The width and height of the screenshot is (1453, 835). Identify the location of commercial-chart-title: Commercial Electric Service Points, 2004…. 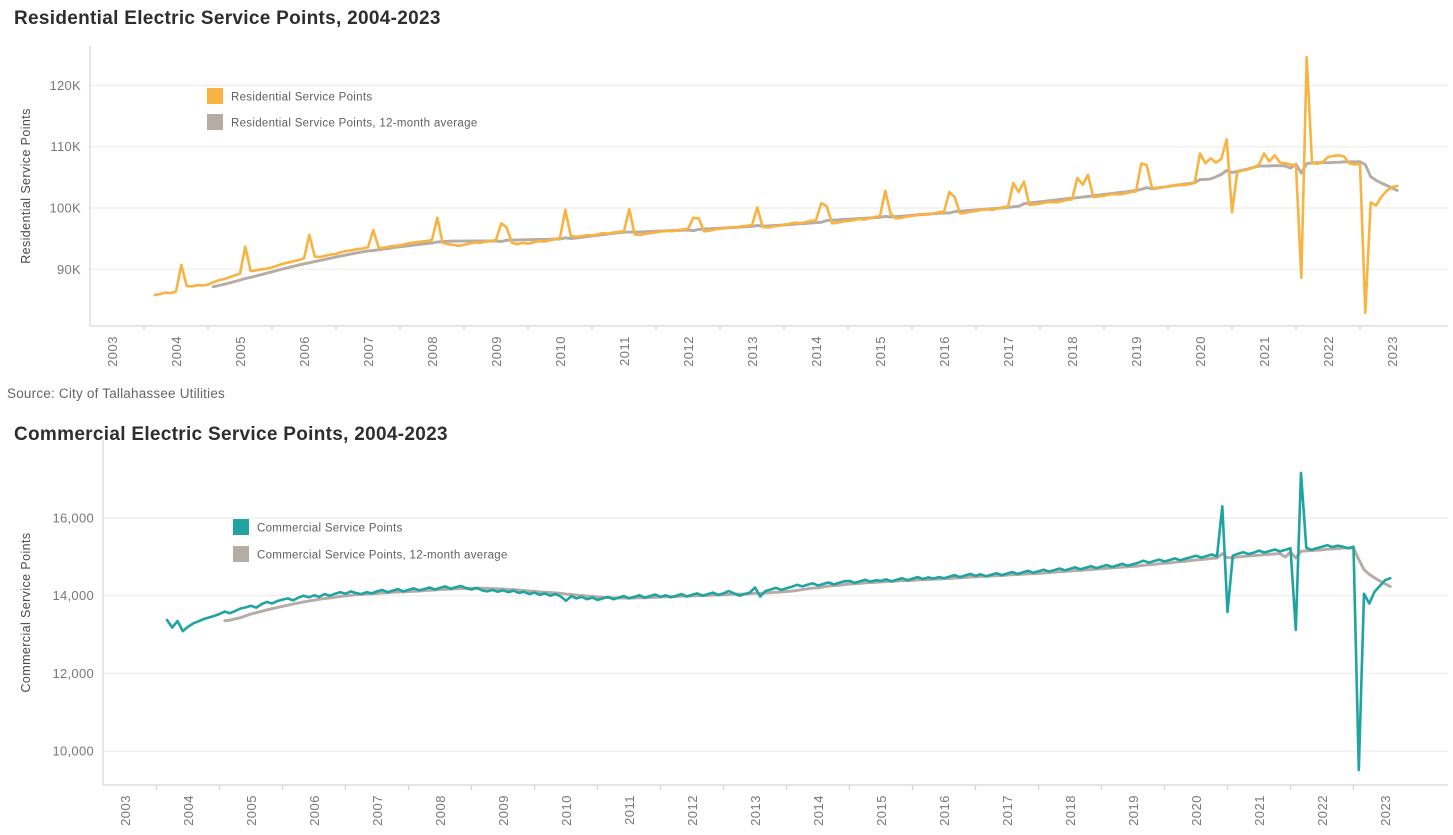
(231, 434).